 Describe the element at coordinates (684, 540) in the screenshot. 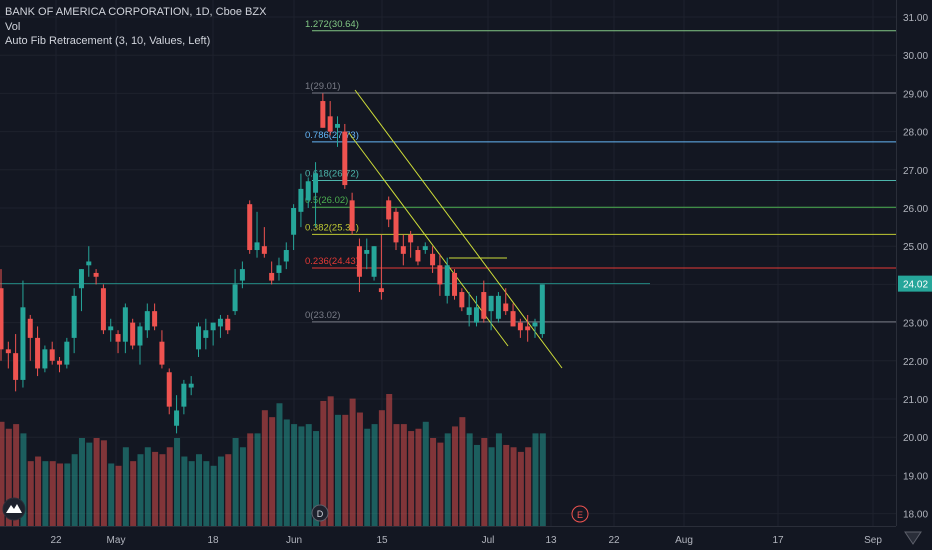

I see `time-tick-label: Aug` at that location.